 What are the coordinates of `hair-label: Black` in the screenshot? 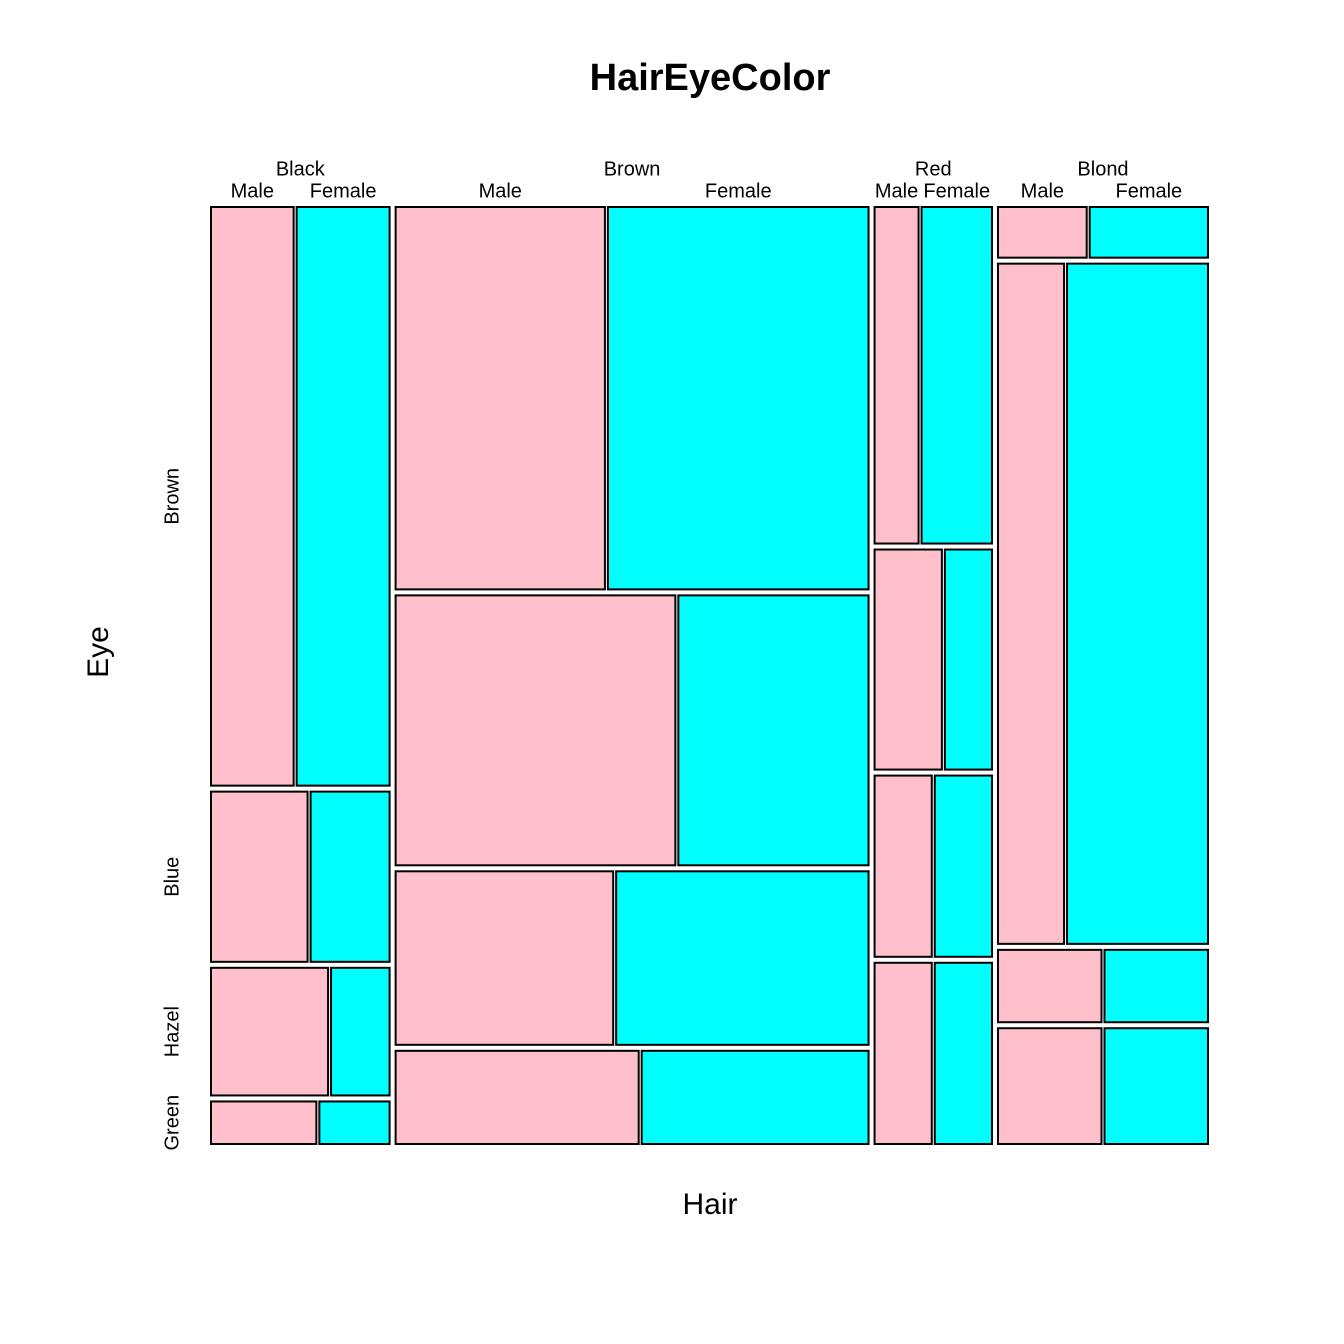 It's located at (301, 169).